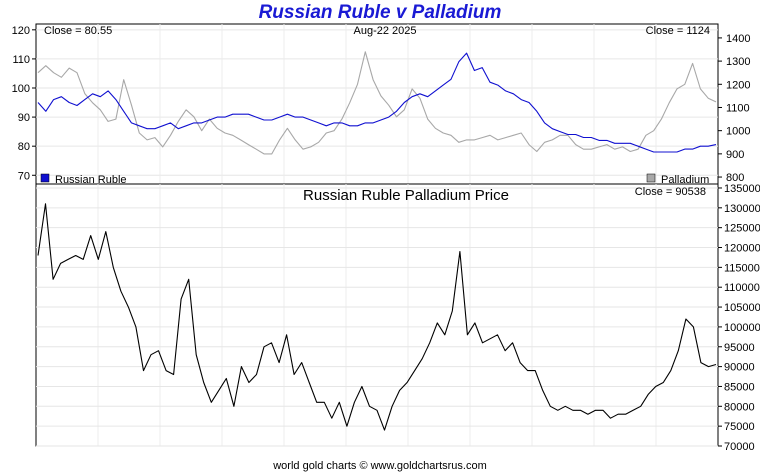  I want to click on bottom-right-tick-label: 70000, so click(739, 447).